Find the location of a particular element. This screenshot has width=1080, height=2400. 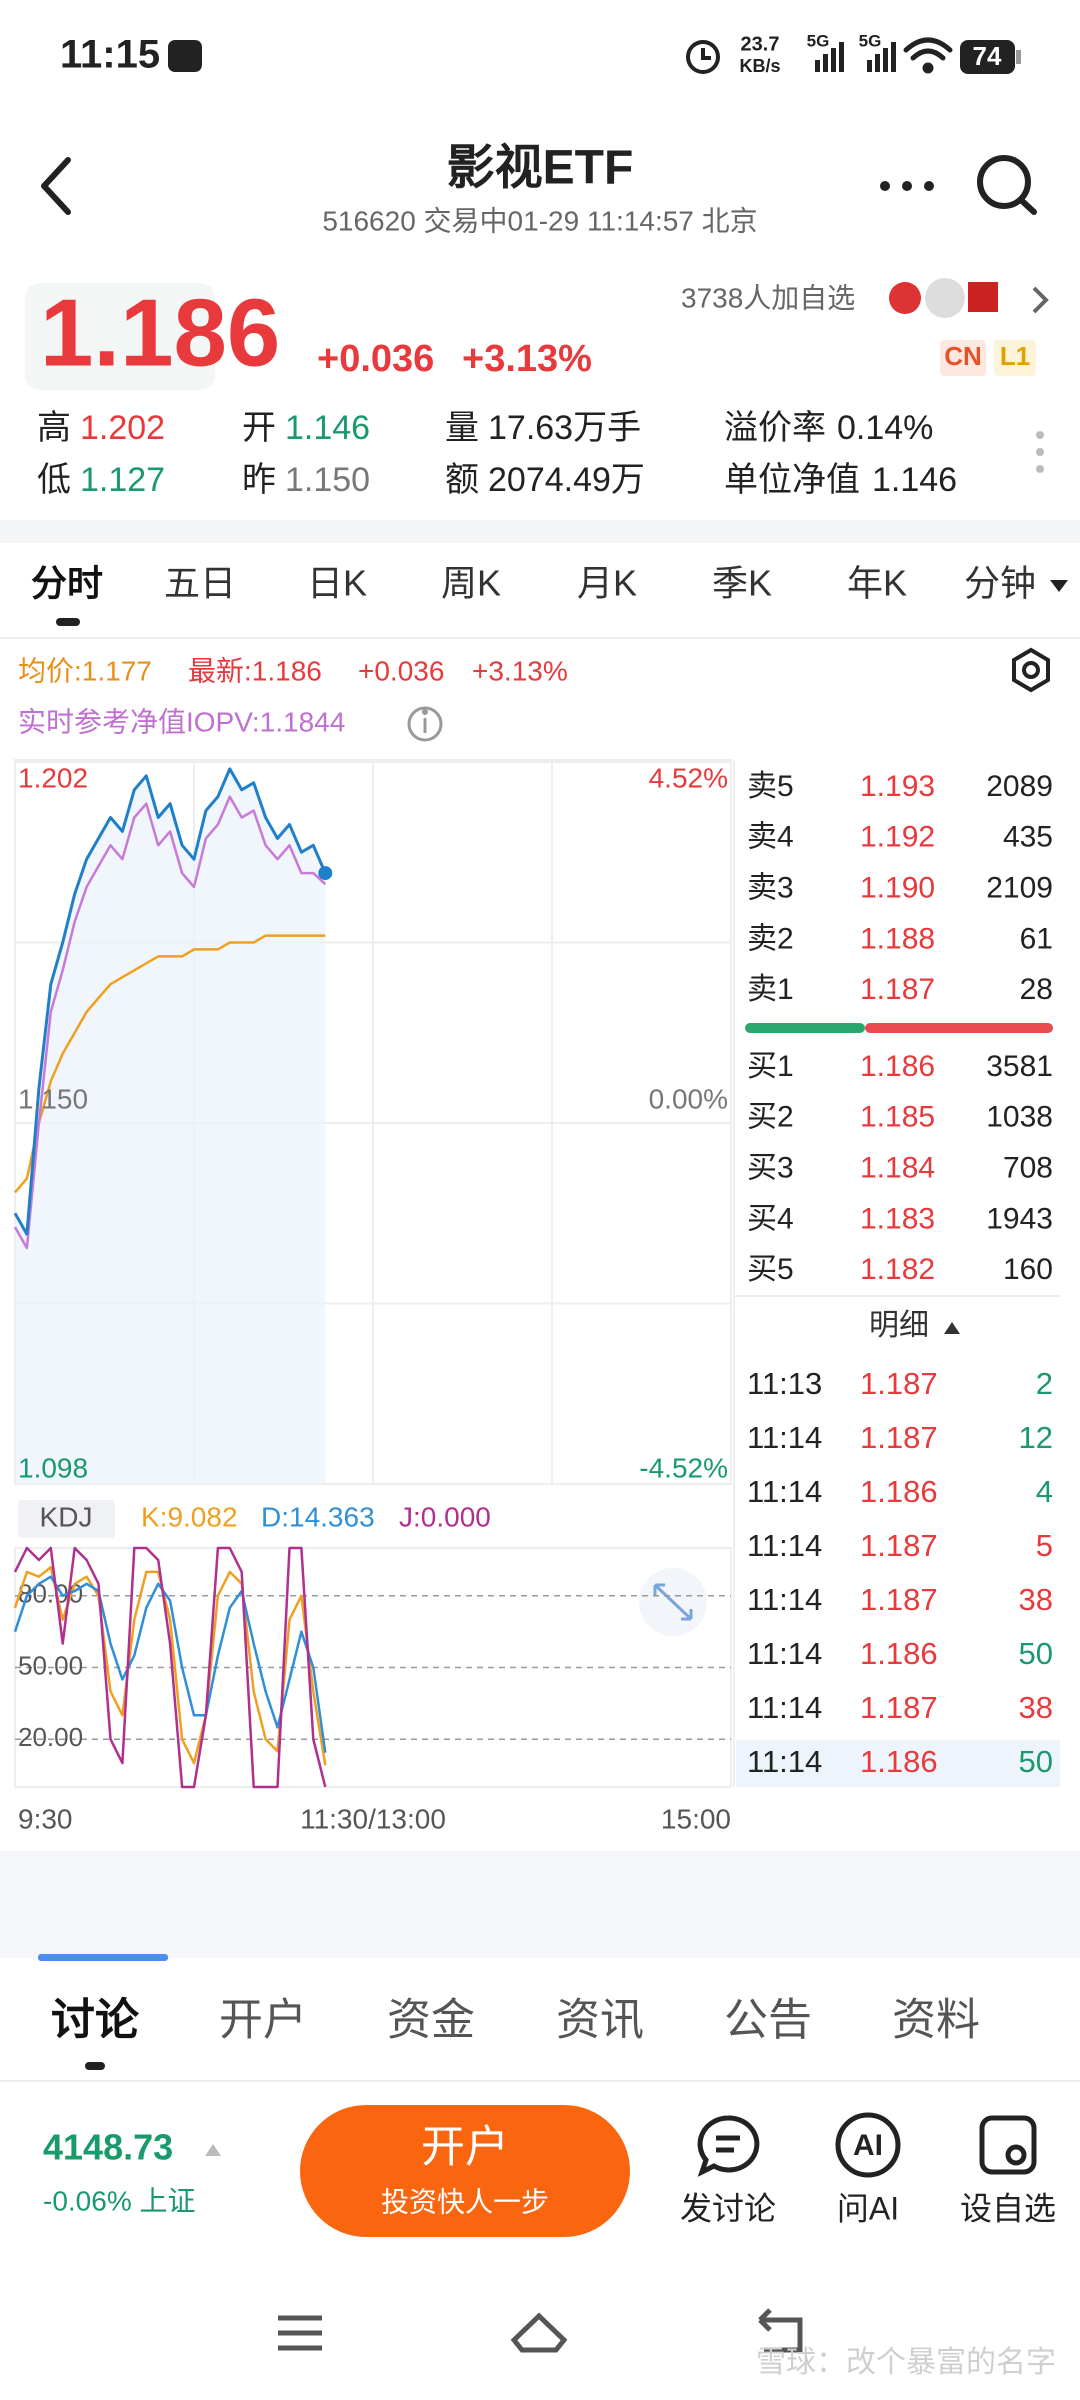

y2-tick-label: 4.52% is located at coordinates (688, 777).